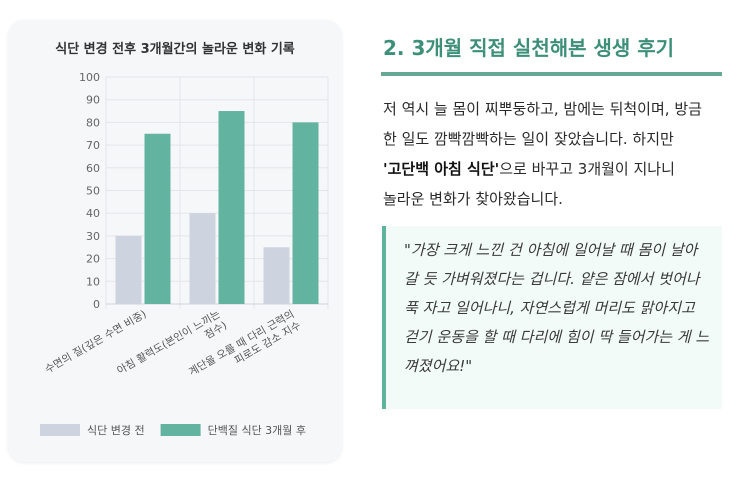  Describe the element at coordinates (93, 236) in the screenshot. I see `y-tick-label: 30` at that location.